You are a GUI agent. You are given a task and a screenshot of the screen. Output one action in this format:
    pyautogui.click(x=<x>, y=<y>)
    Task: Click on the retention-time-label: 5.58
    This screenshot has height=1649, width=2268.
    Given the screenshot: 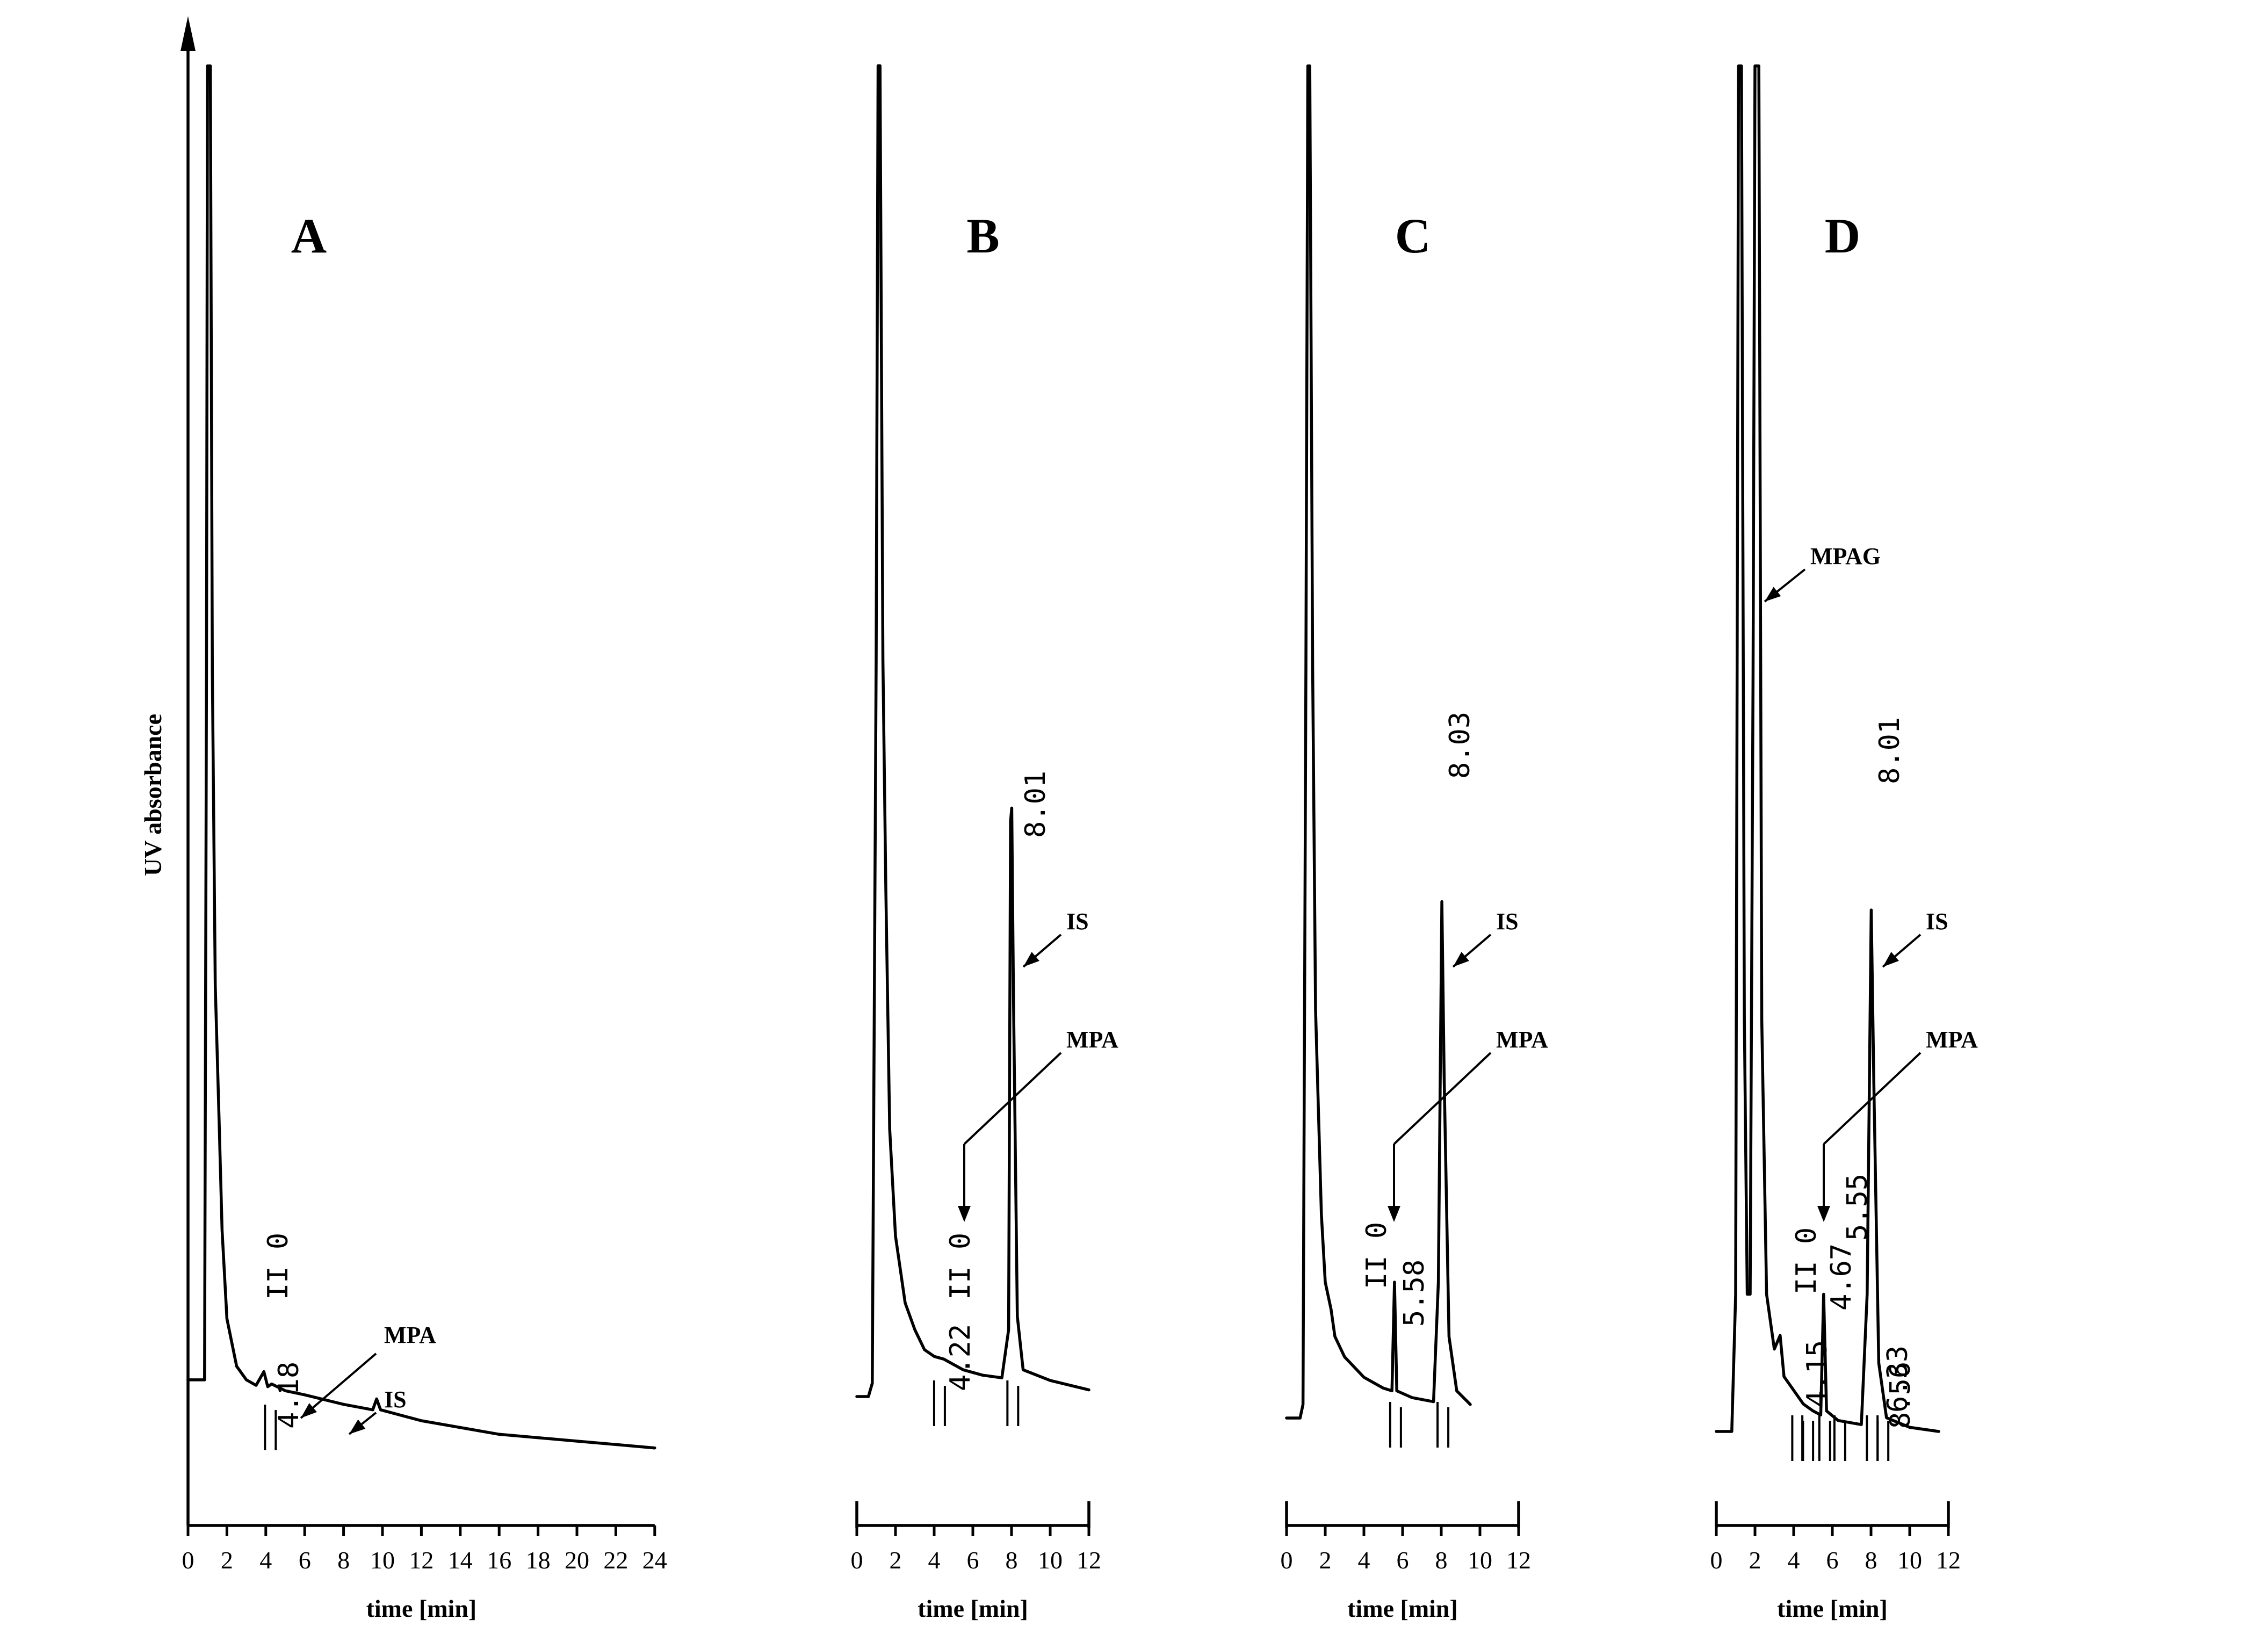 What is the action you would take?
    pyautogui.click(x=1414, y=1294)
    